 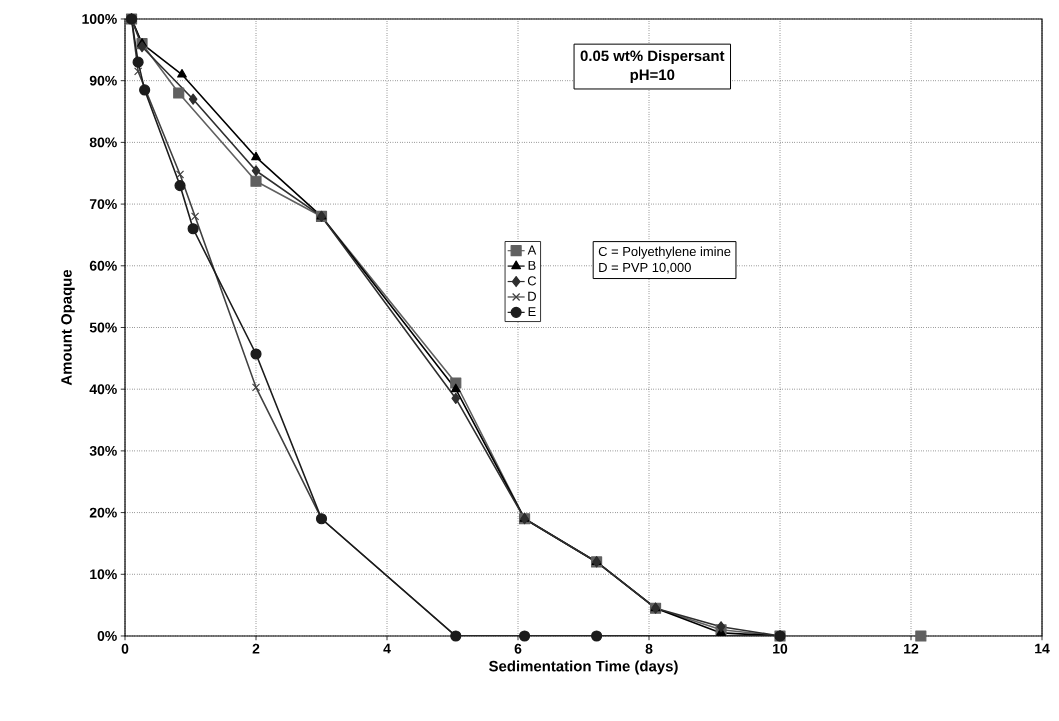 What do you see at coordinates (103, 574) in the screenshot?
I see `y-tick-label: 10%` at bounding box center [103, 574].